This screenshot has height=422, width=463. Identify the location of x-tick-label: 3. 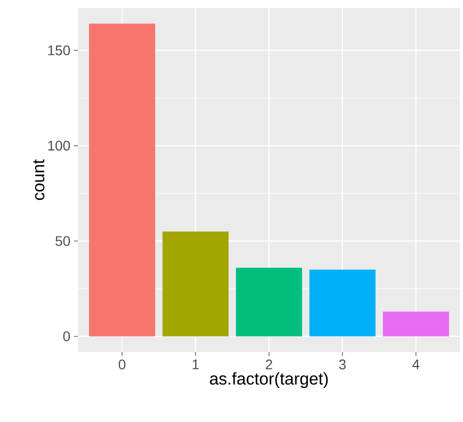
(342, 365).